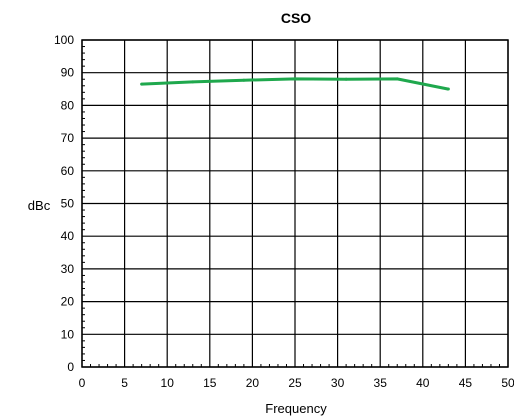  Describe the element at coordinates (423, 383) in the screenshot. I see `x-tick-label: 40` at that location.